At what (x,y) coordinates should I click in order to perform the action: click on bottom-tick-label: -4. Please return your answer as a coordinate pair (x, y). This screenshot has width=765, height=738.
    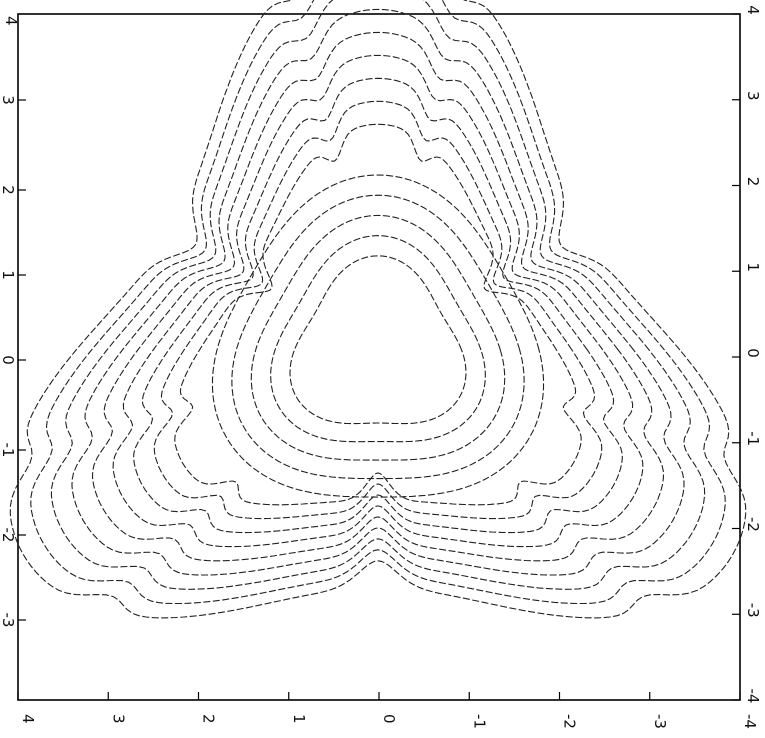
    Looking at the image, I should click on (750, 721).